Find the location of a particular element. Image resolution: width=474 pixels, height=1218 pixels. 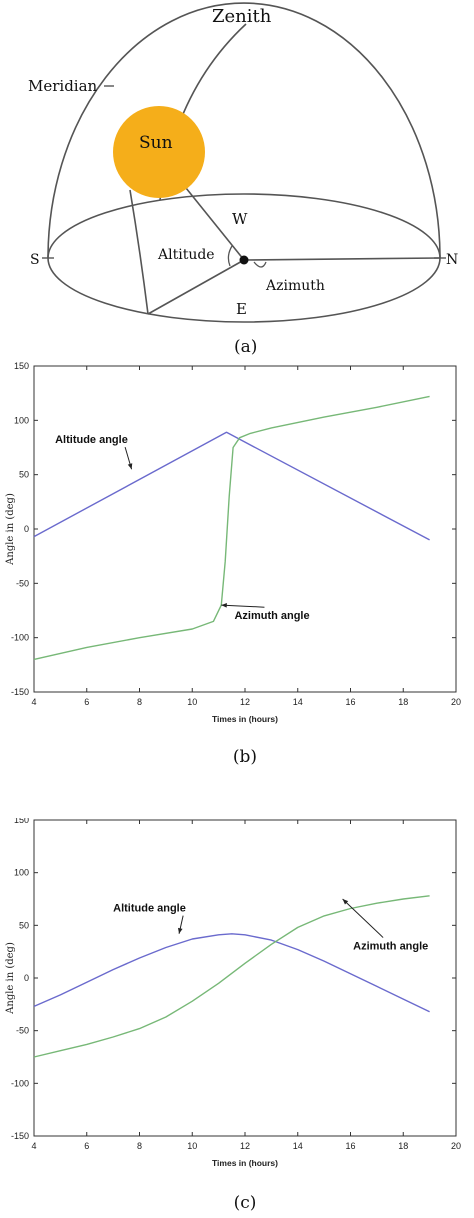

caption-a: (a) is located at coordinates (245, 347).